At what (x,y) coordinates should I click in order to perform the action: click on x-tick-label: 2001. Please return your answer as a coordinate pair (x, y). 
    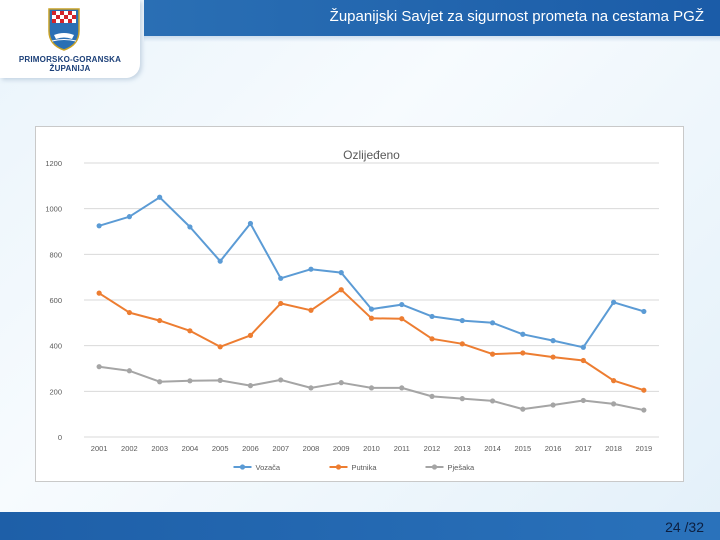
    Looking at the image, I should click on (99, 448).